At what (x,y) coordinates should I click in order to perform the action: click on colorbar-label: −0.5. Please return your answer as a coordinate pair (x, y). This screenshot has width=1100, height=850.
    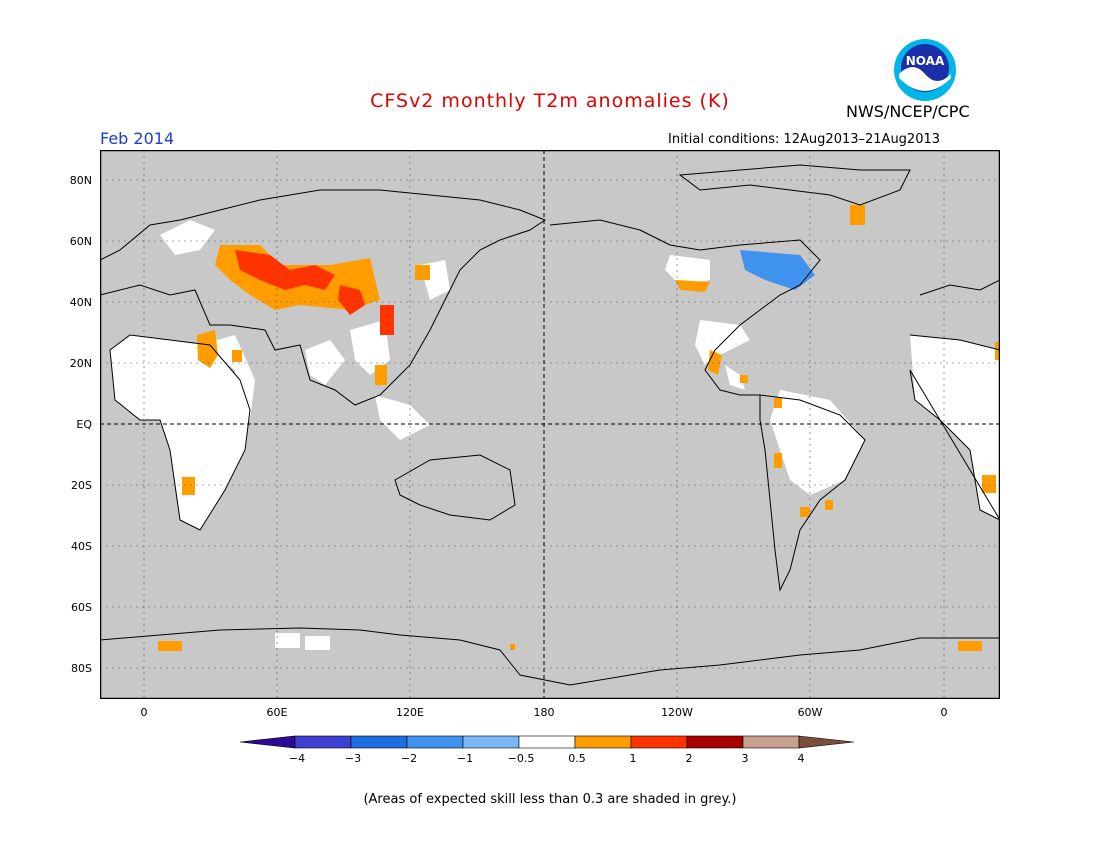
    Looking at the image, I should click on (521, 758).